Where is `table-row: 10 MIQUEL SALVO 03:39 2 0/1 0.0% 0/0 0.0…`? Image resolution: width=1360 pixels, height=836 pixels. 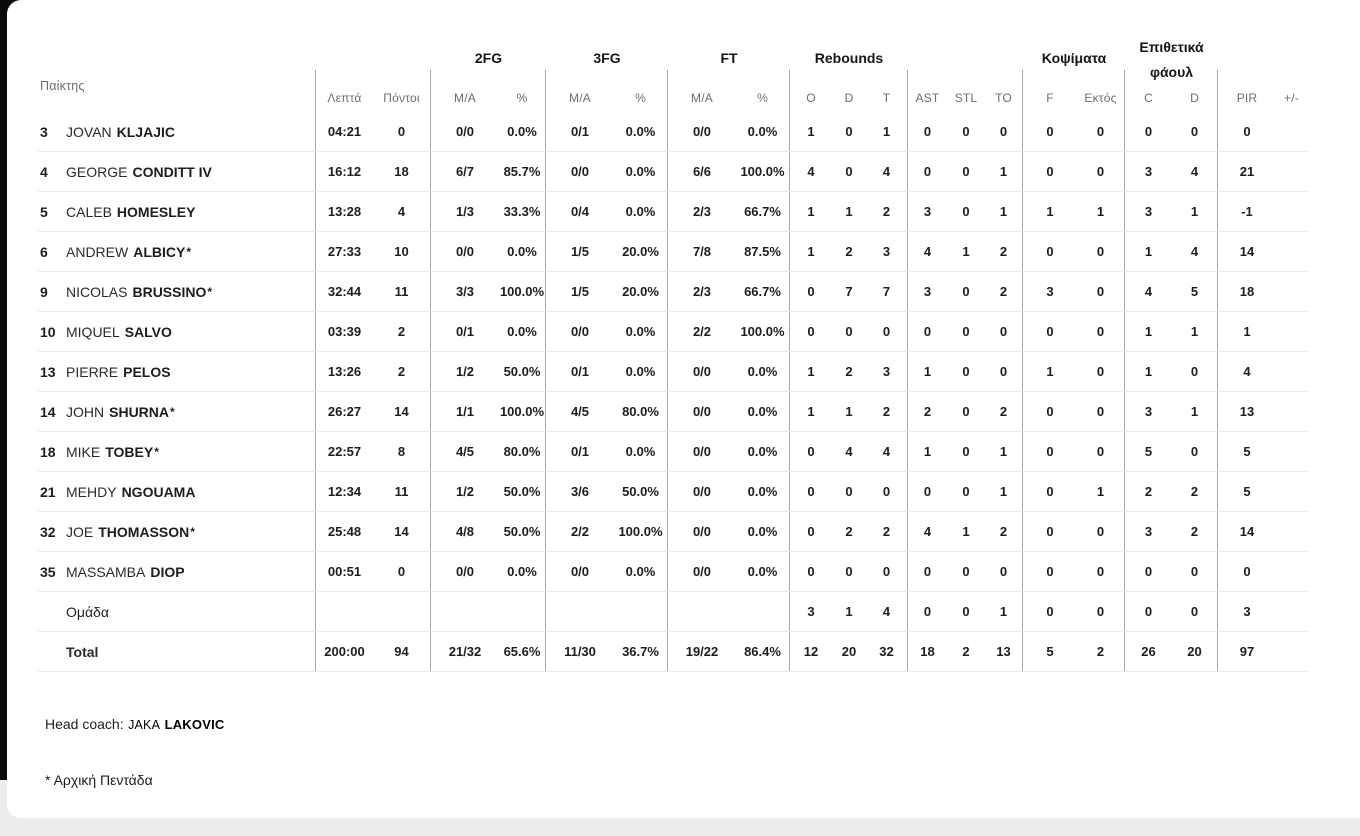
table-row: 10 MIQUEL SALVO 03:39 2 0/1 0.0% 0/0 0.0… is located at coordinates (672, 332).